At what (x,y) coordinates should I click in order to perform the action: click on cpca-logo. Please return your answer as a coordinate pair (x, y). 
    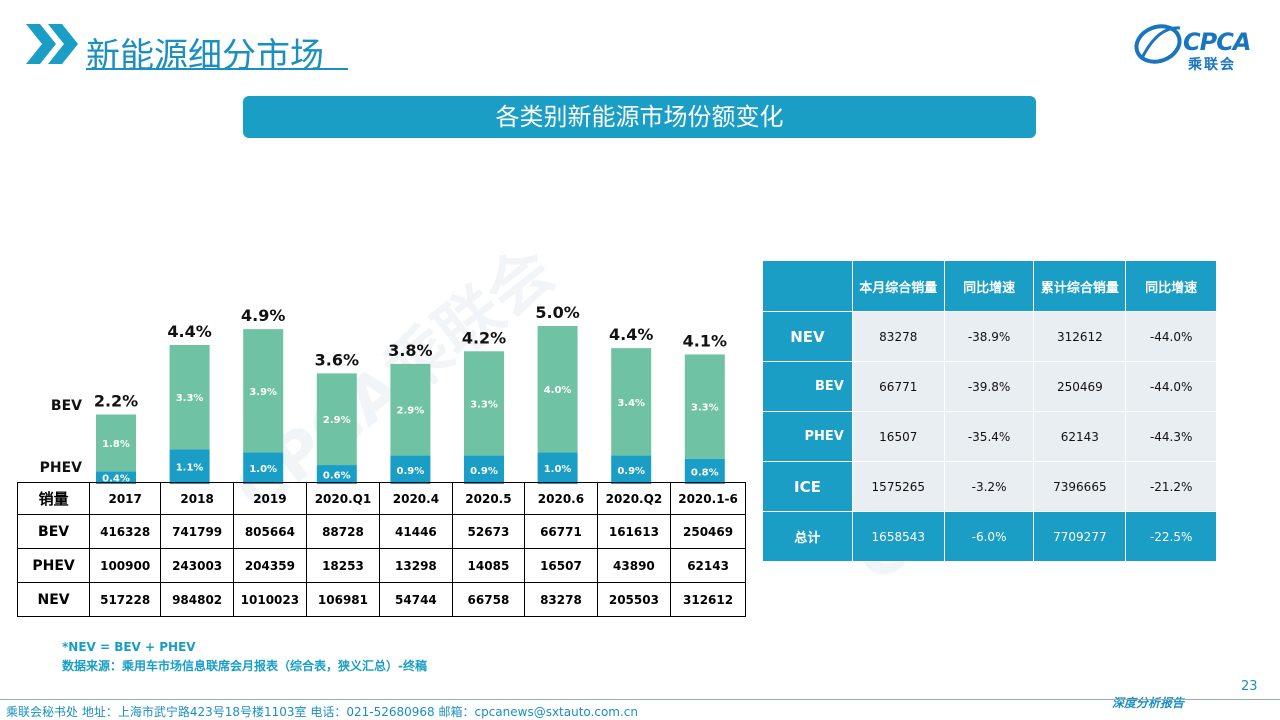
    Looking at the image, I should click on (1158, 44).